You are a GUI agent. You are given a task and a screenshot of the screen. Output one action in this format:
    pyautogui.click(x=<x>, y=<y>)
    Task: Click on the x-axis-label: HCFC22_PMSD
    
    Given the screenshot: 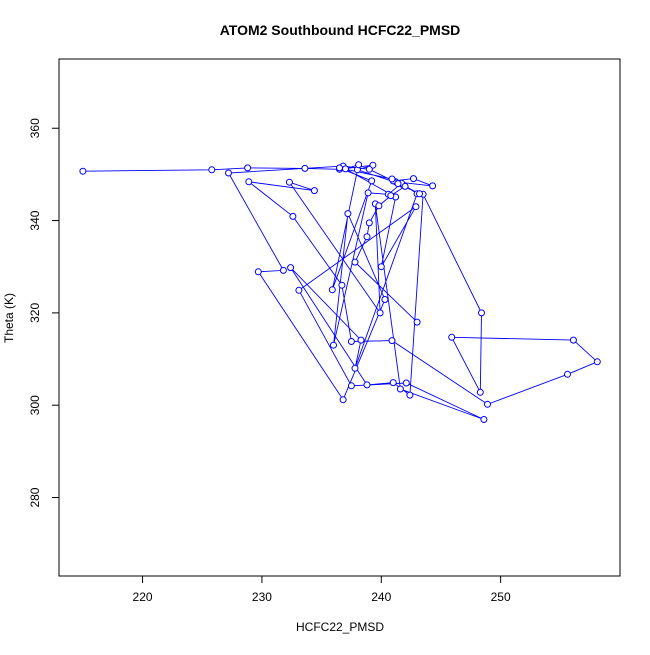 What is the action you would take?
    pyautogui.click(x=340, y=627)
    